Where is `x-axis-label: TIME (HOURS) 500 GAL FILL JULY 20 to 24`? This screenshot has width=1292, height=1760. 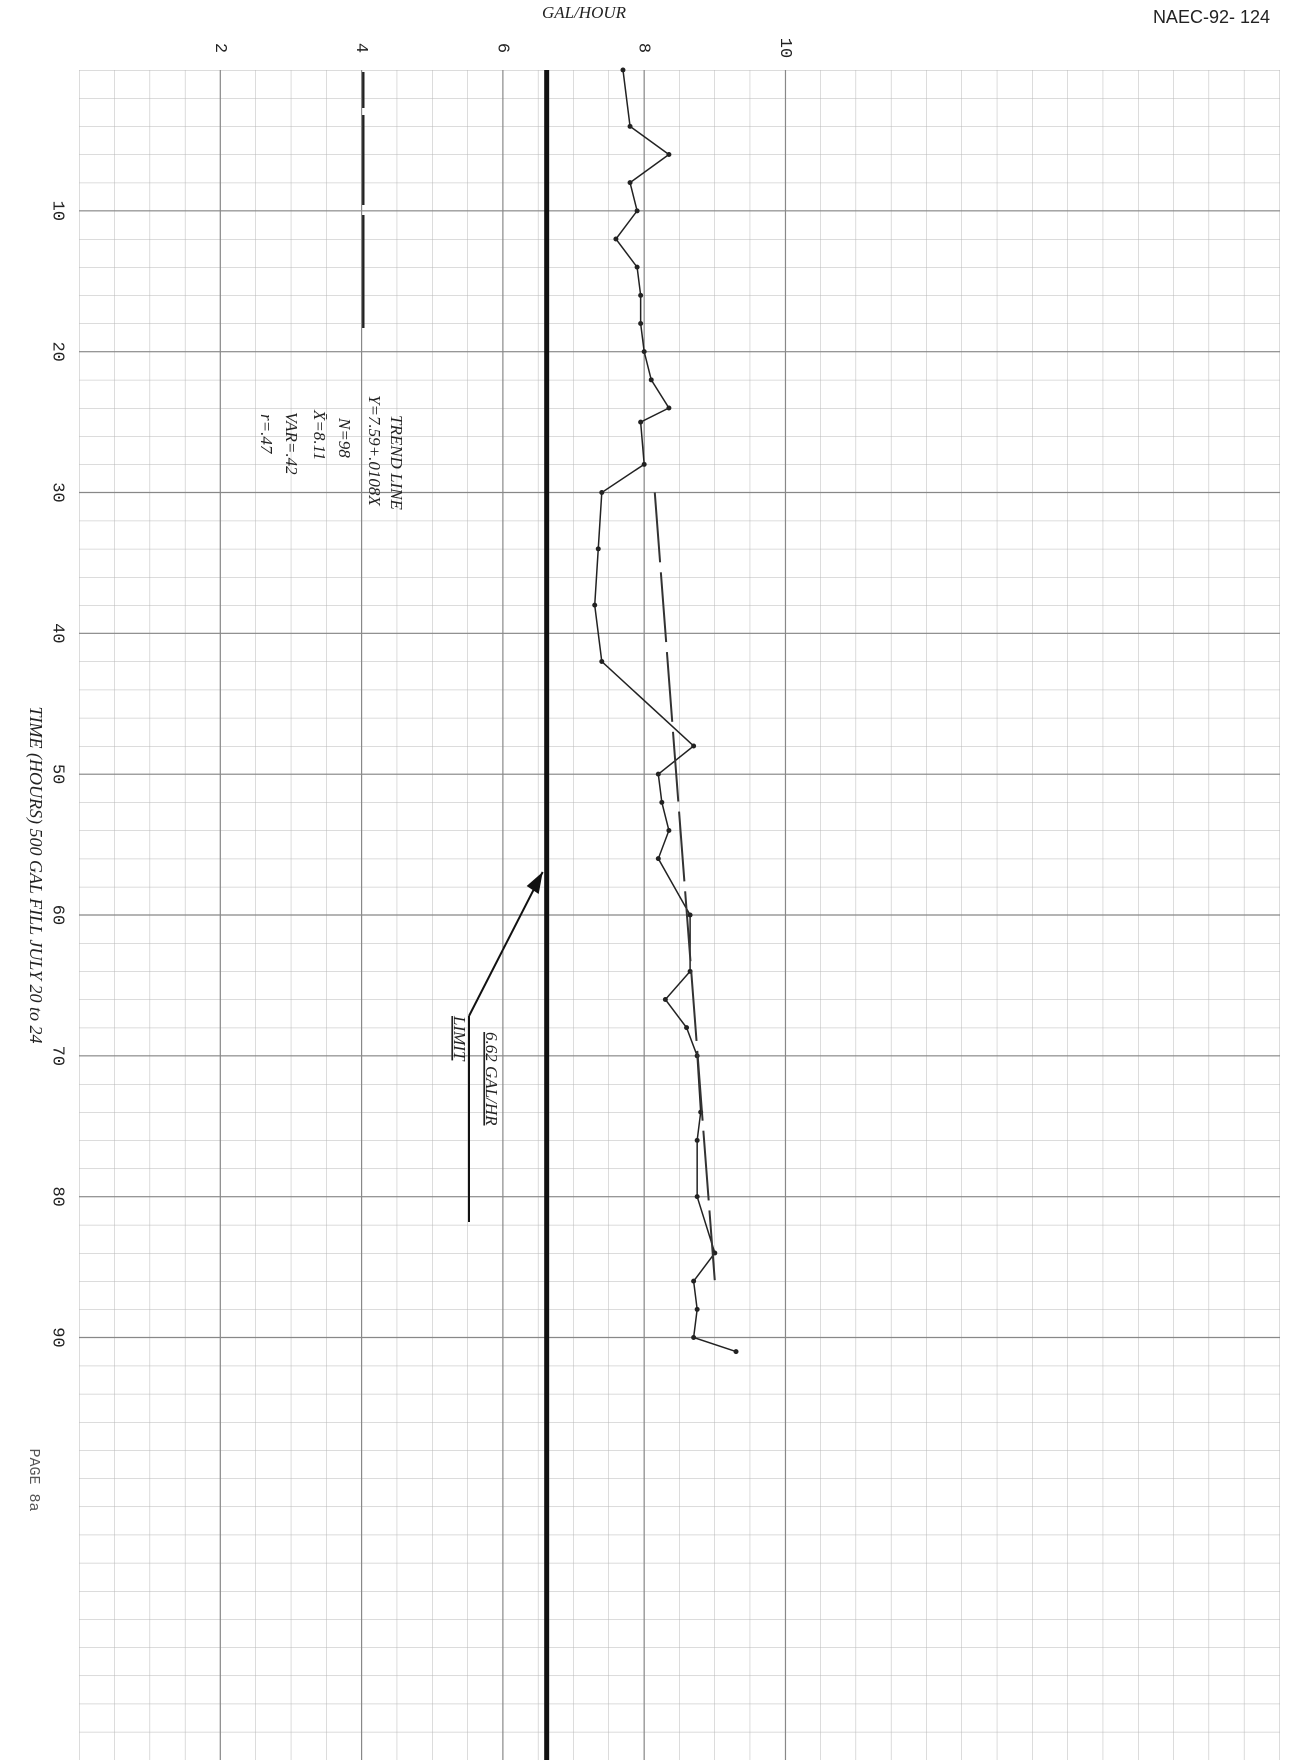 x-axis-label: TIME (HOURS) 500 GAL FILL JULY 20 to 24 is located at coordinates (35, 875).